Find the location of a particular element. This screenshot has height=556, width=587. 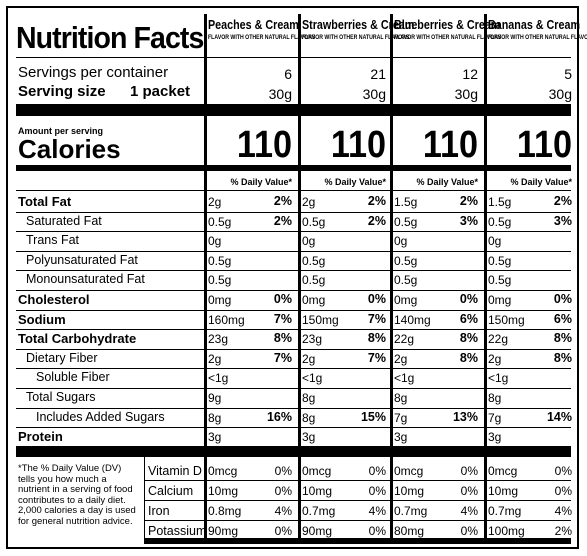

daily-value-header: % Daily Value* is located at coordinates (447, 182).